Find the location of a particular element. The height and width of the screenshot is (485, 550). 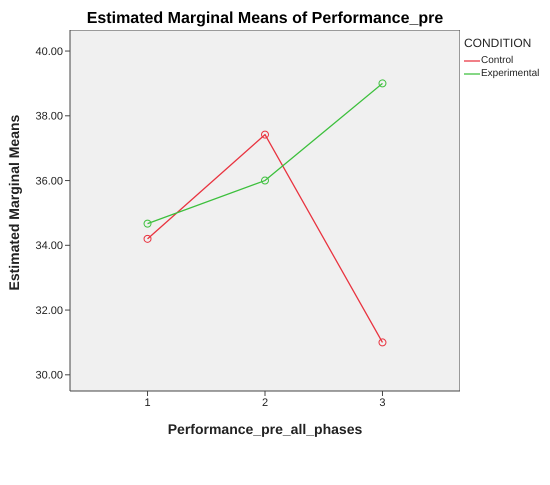

y-tick-label: 36.00 is located at coordinates (49, 181).